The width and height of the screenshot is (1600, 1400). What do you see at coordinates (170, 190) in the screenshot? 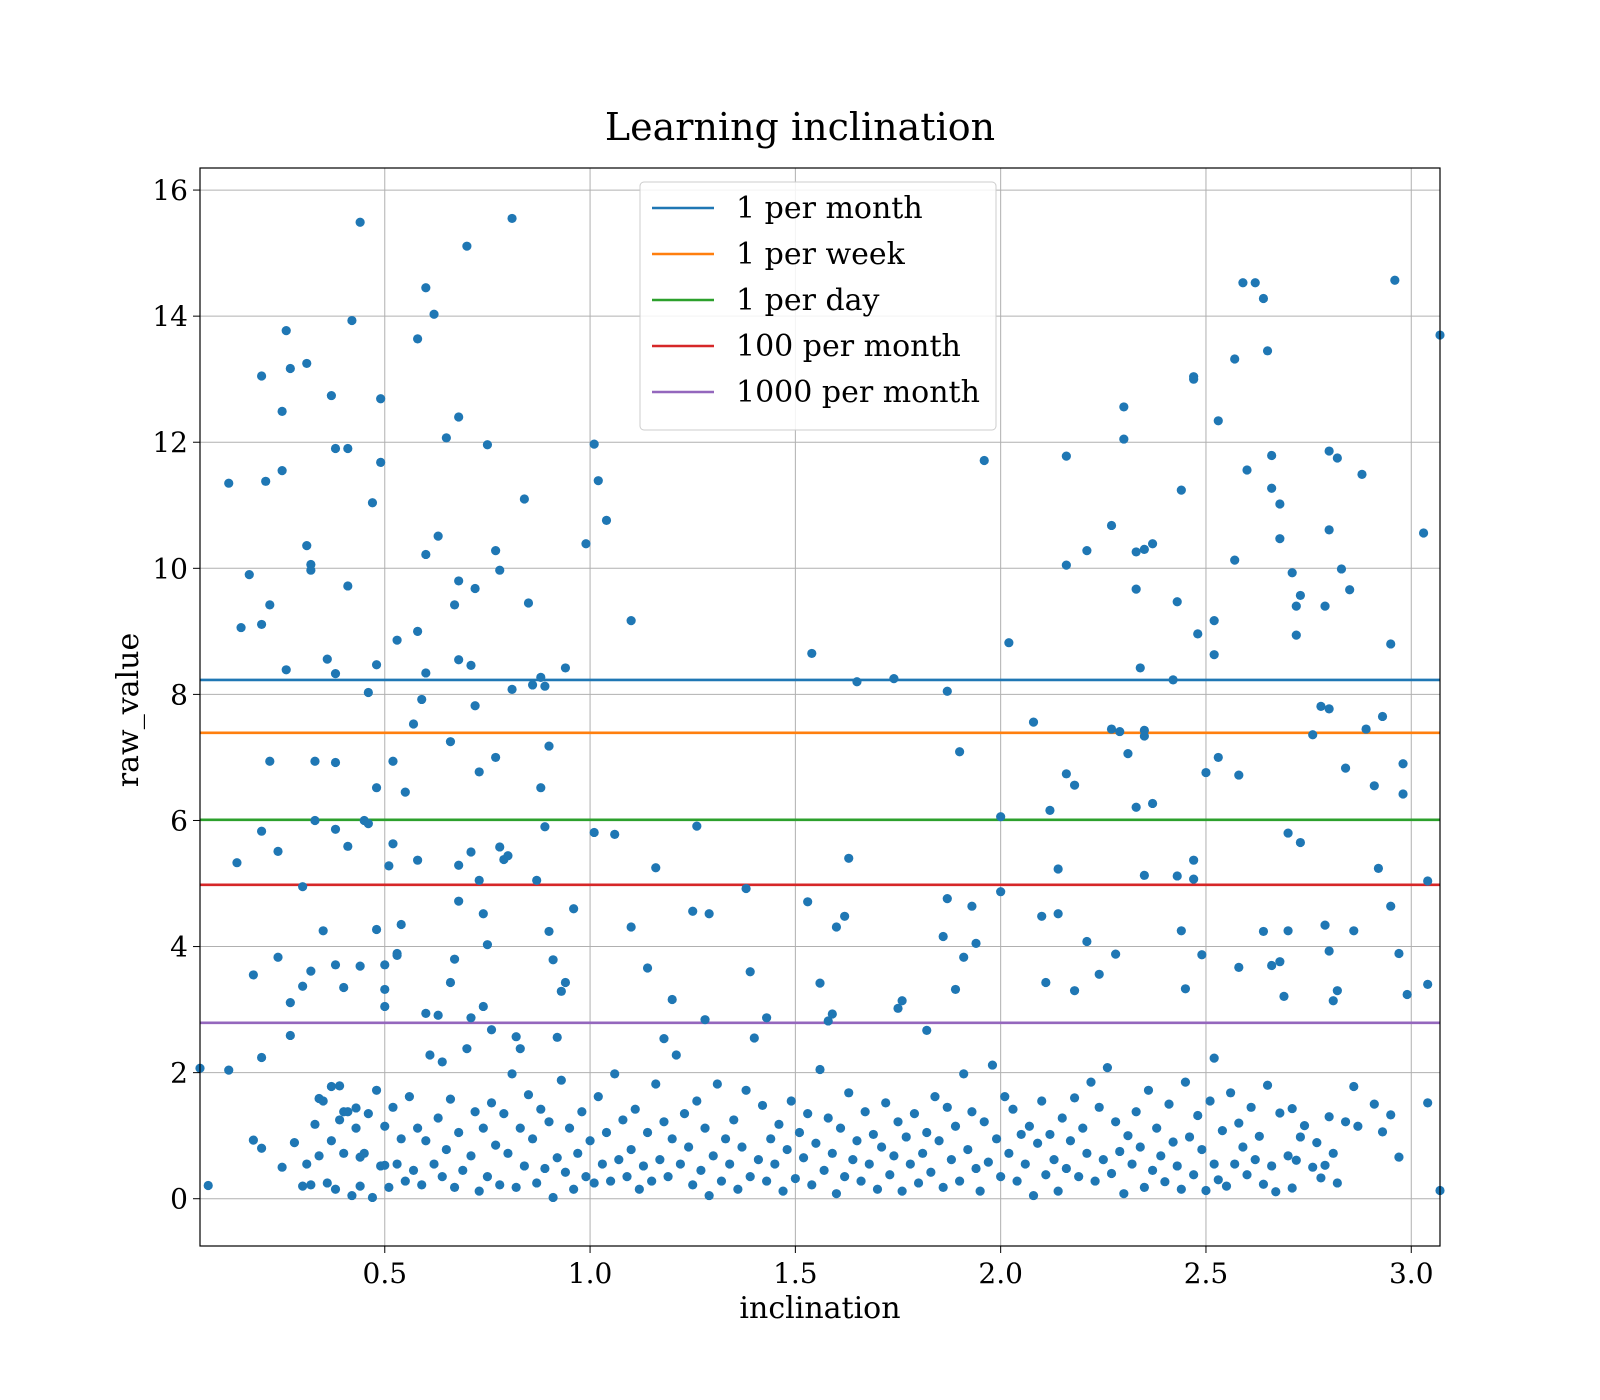
I see `y-tick-label: 16` at bounding box center [170, 190].